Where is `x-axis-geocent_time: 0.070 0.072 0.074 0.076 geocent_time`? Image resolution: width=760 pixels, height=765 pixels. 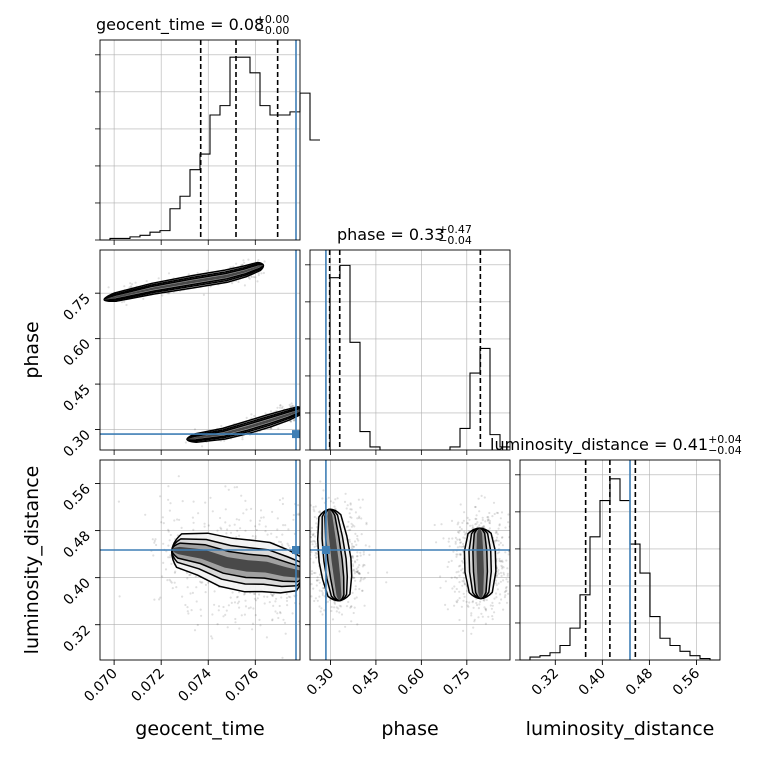
x-axis-geocent_time: 0.070 0.072 0.074 0.076 geocent_time is located at coordinates (173, 700).